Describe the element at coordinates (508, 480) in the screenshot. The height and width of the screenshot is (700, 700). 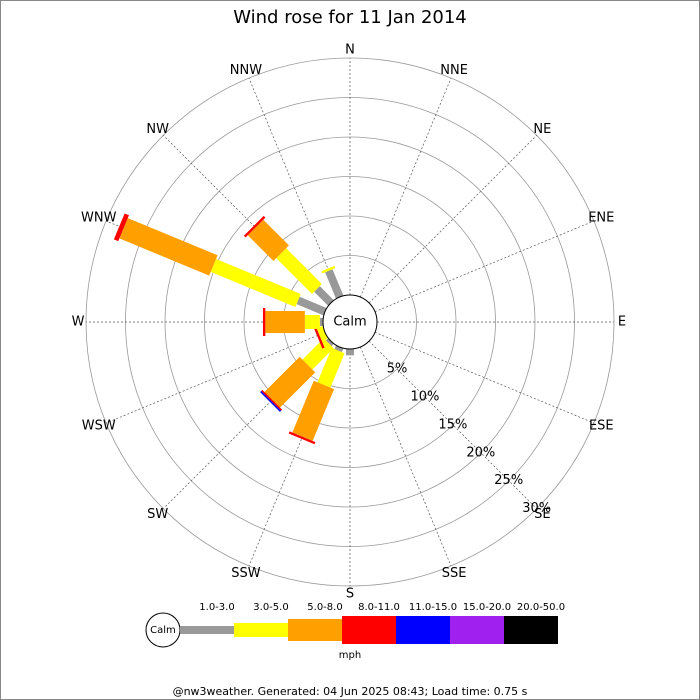
I see `ring-label: 25%` at that location.